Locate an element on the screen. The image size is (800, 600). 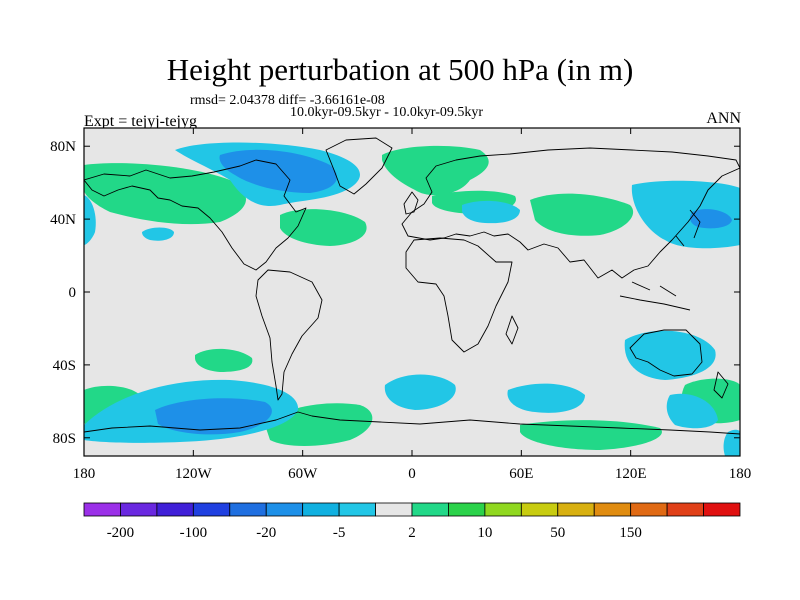
anomaly-negative-antarctic-east is located at coordinates (731, 442).